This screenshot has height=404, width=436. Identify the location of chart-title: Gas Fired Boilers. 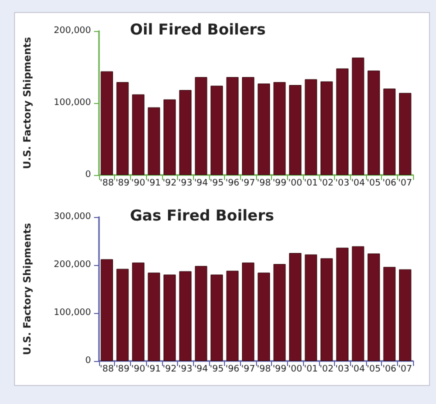
(202, 215).